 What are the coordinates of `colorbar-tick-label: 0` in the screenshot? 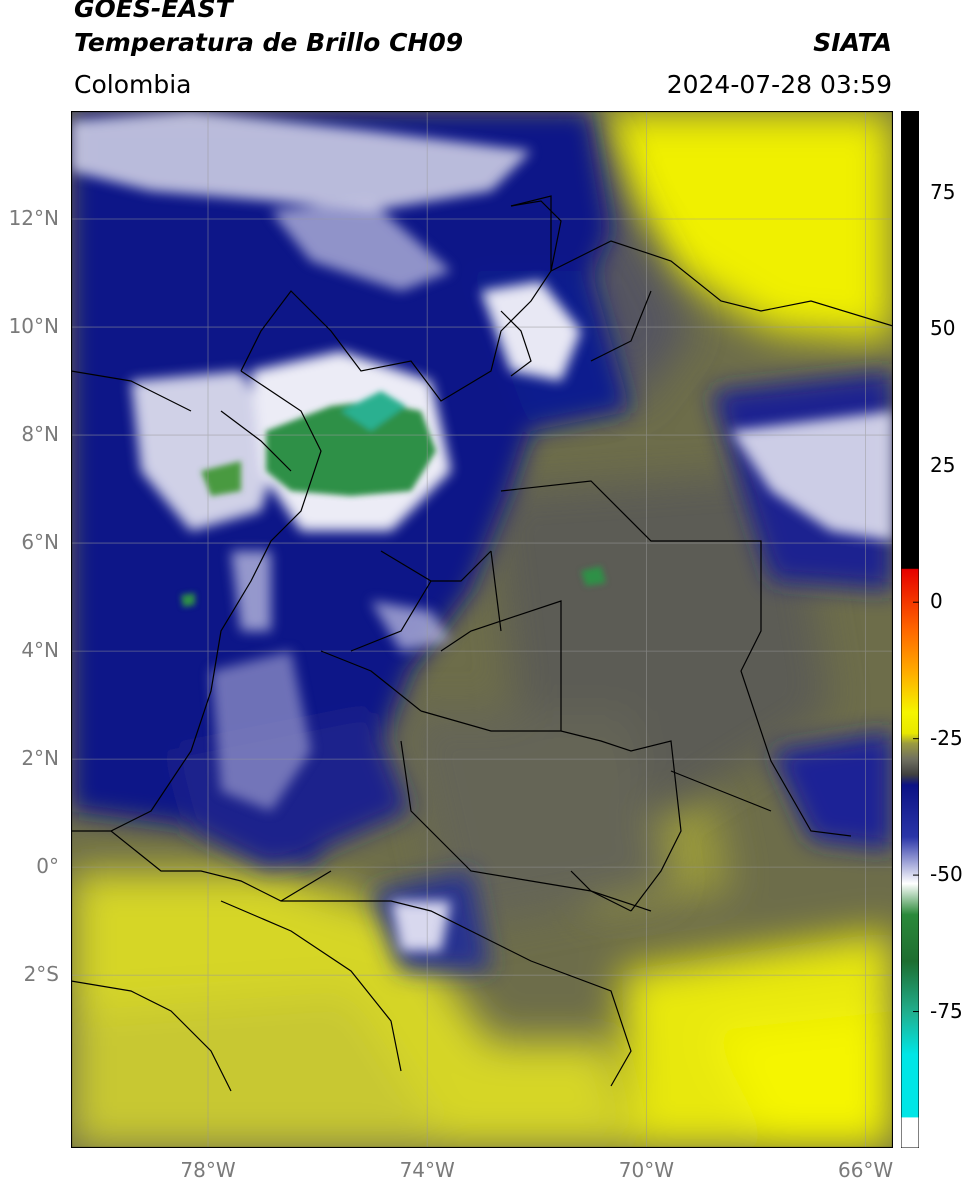 It's located at (936, 601).